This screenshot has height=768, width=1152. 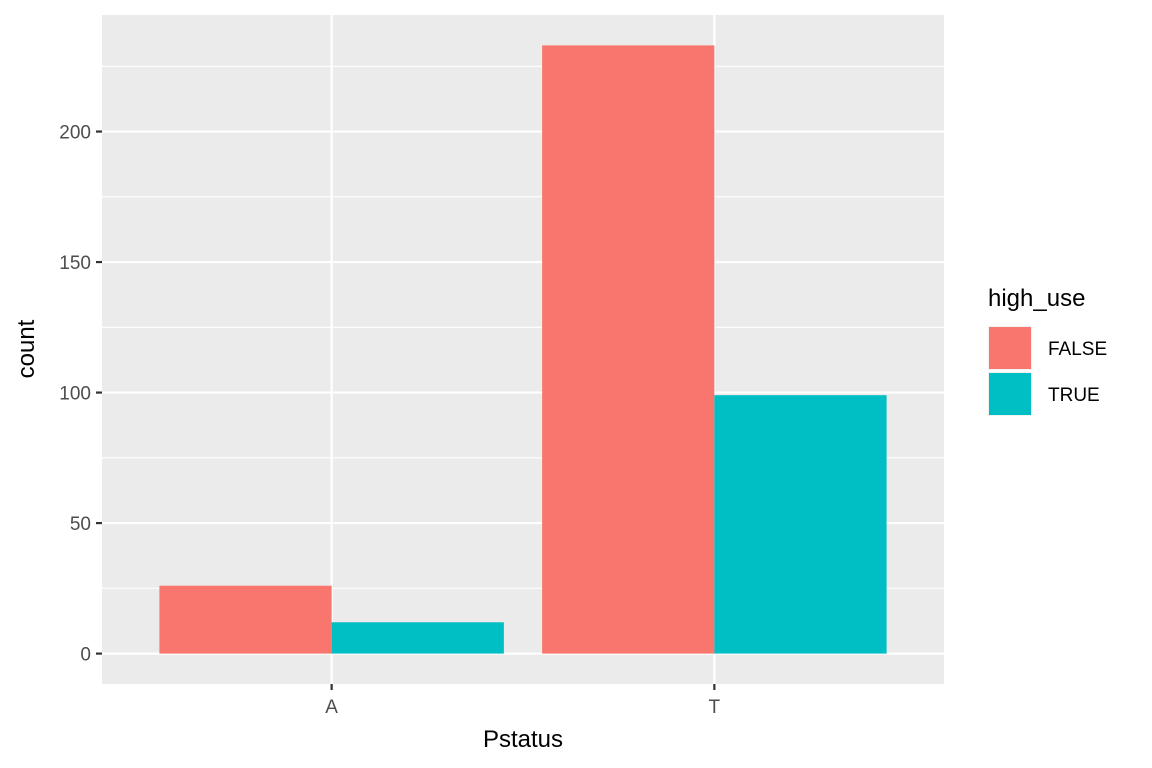 What do you see at coordinates (523, 739) in the screenshot?
I see `x-axis-title: Pstatus` at bounding box center [523, 739].